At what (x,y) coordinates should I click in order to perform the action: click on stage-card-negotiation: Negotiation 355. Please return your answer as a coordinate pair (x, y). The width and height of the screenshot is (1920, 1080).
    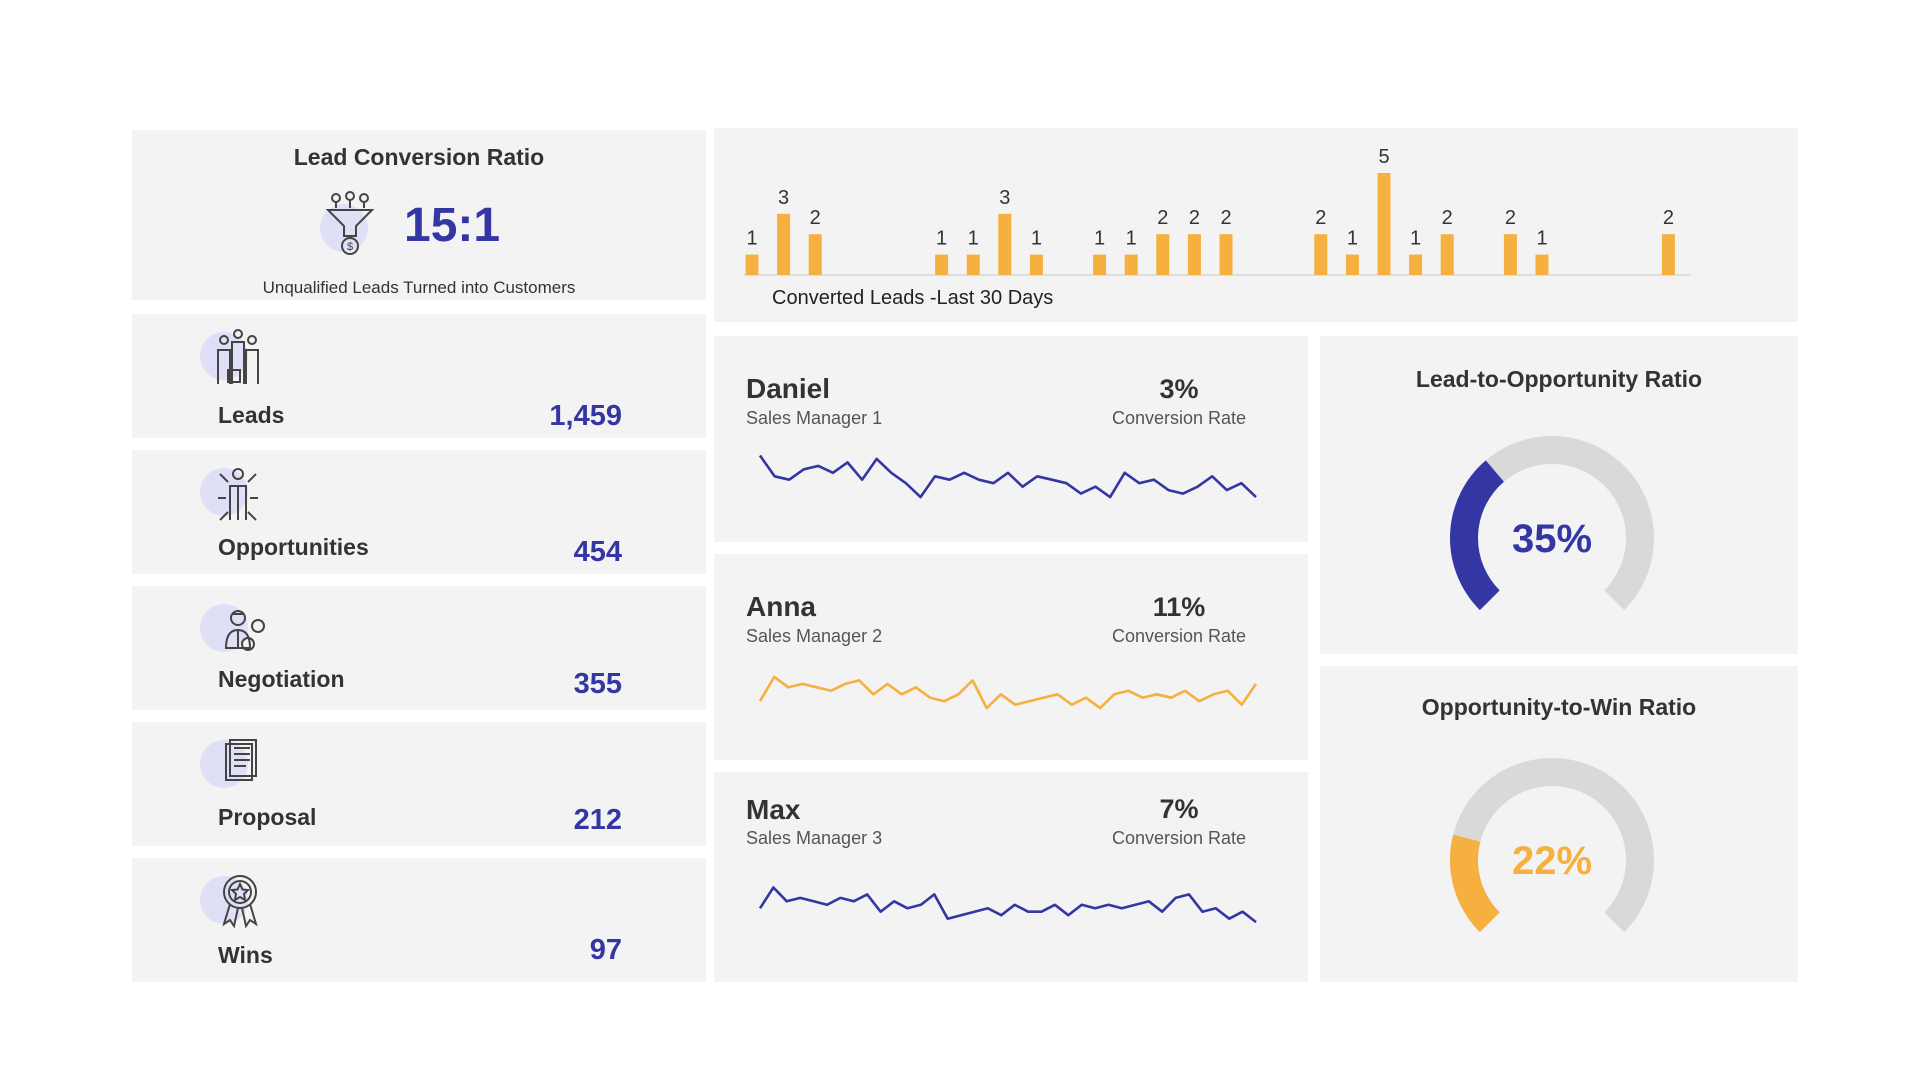
    Looking at the image, I should click on (419, 648).